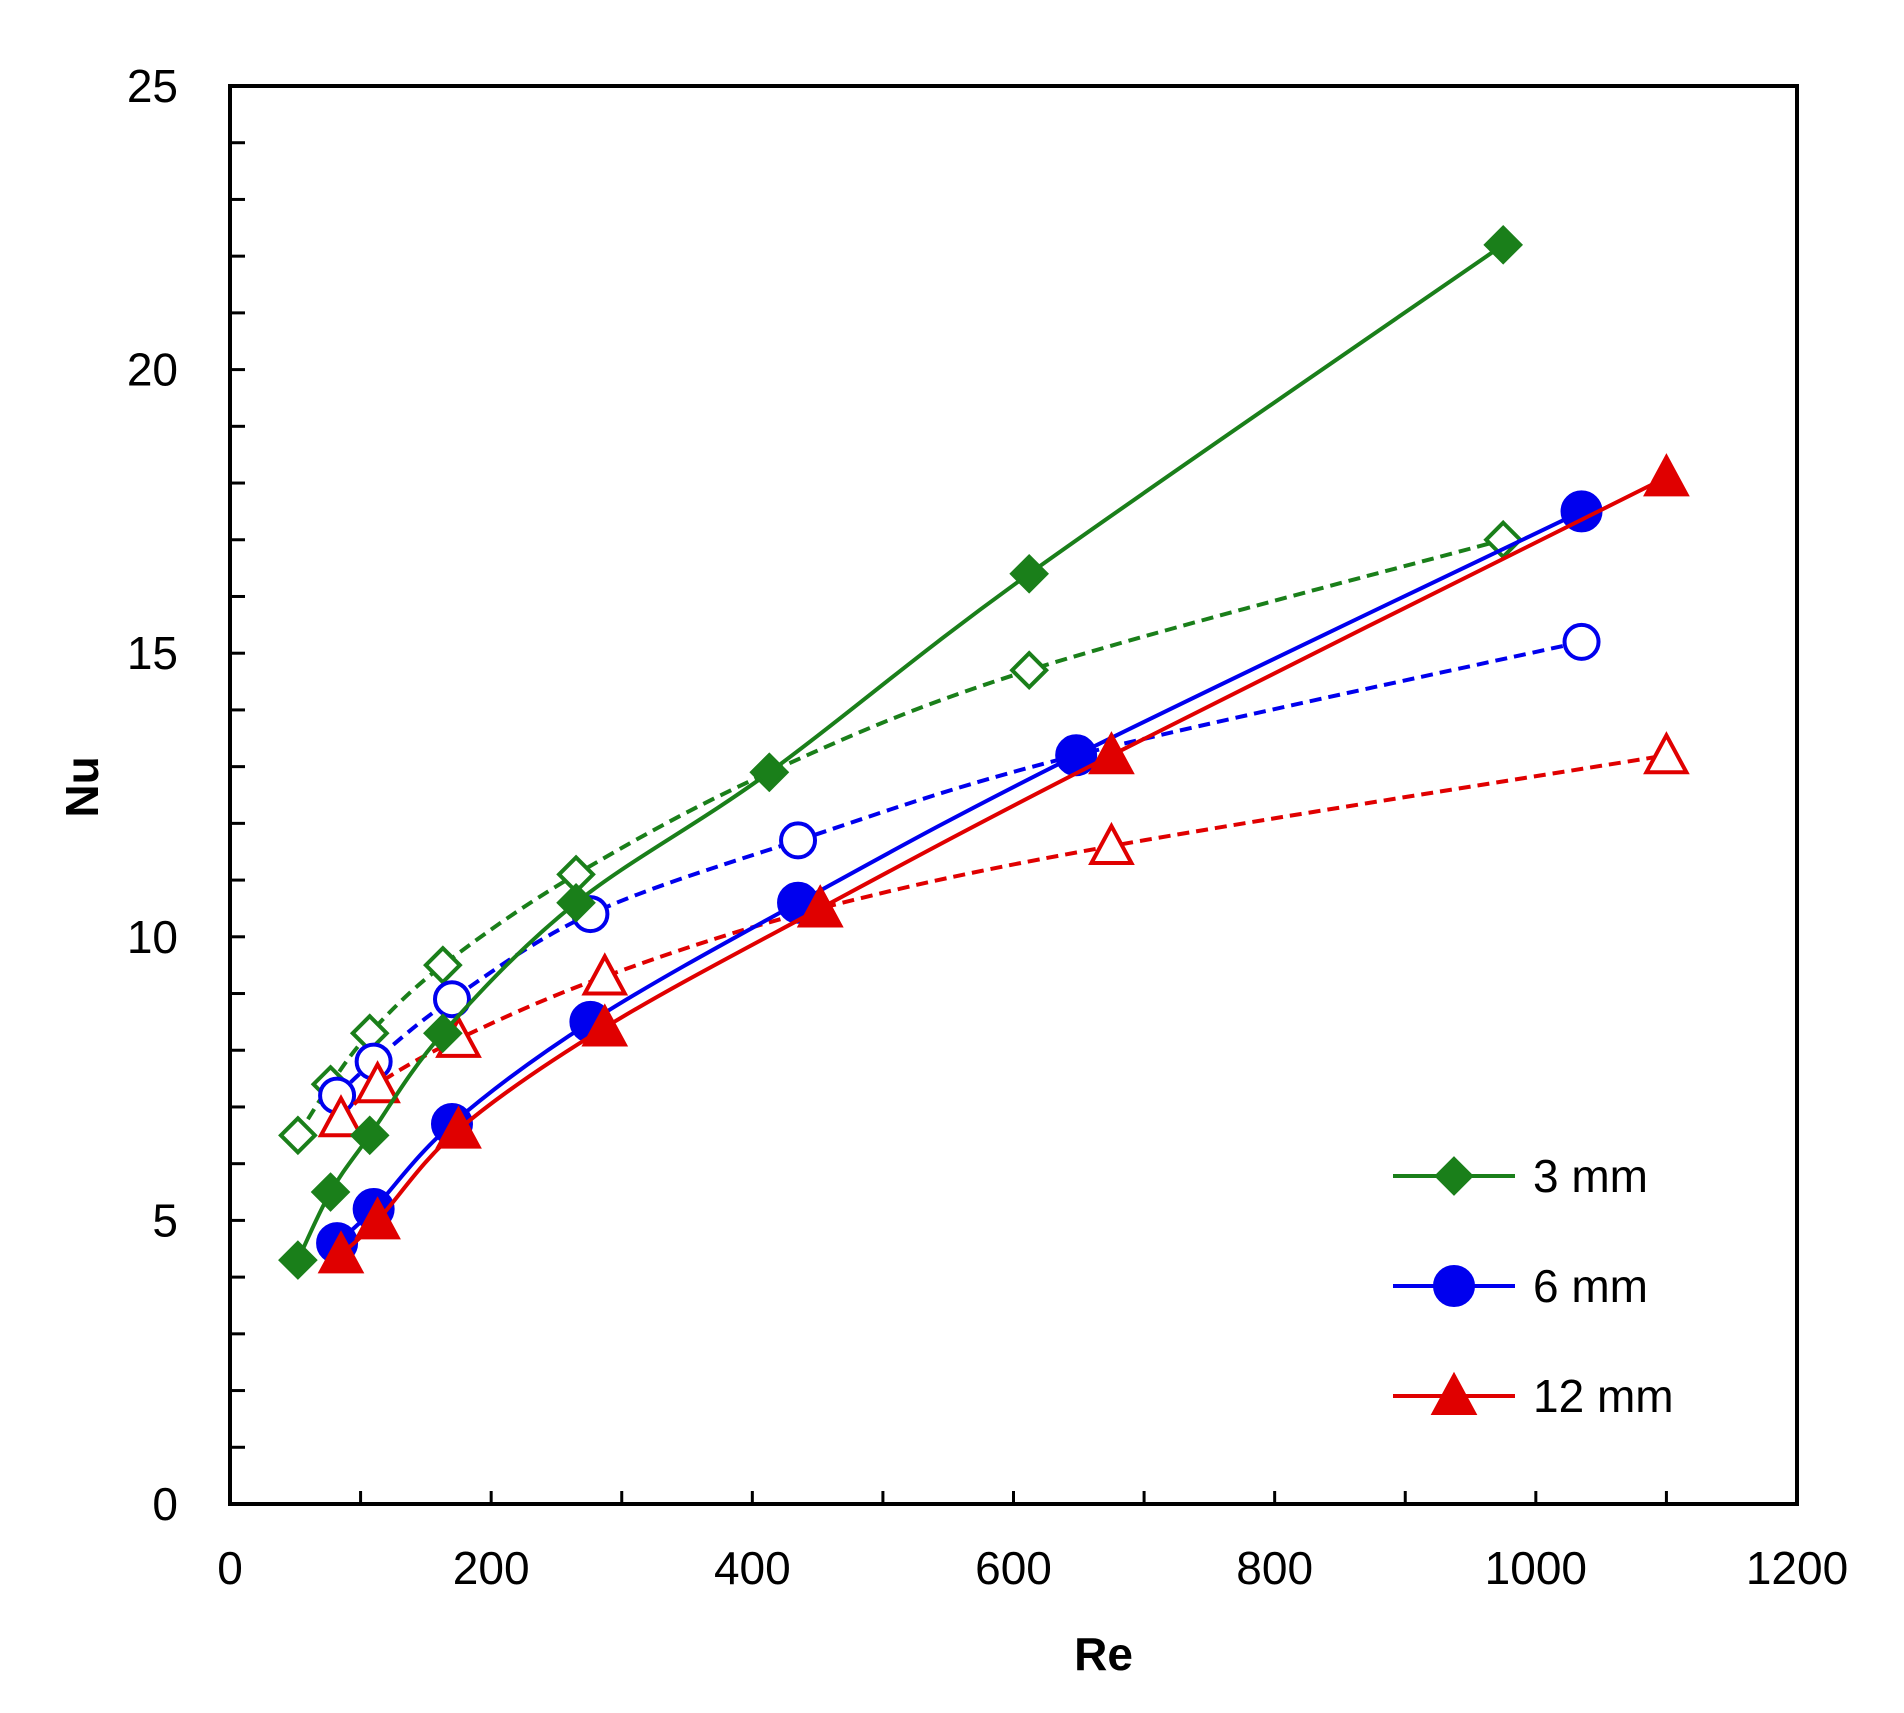 This screenshot has width=1904, height=1713. Describe the element at coordinates (165, 1504) in the screenshot. I see `y-tick-label: 0` at that location.